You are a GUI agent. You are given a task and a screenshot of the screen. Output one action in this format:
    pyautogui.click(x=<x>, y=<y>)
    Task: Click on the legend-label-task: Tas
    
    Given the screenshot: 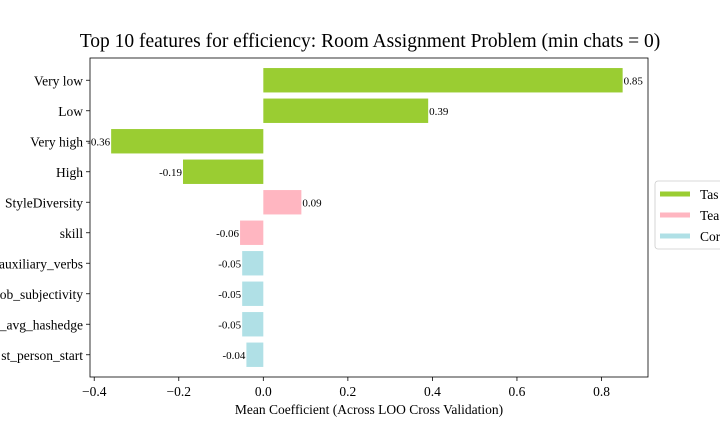 What is the action you would take?
    pyautogui.click(x=709, y=194)
    